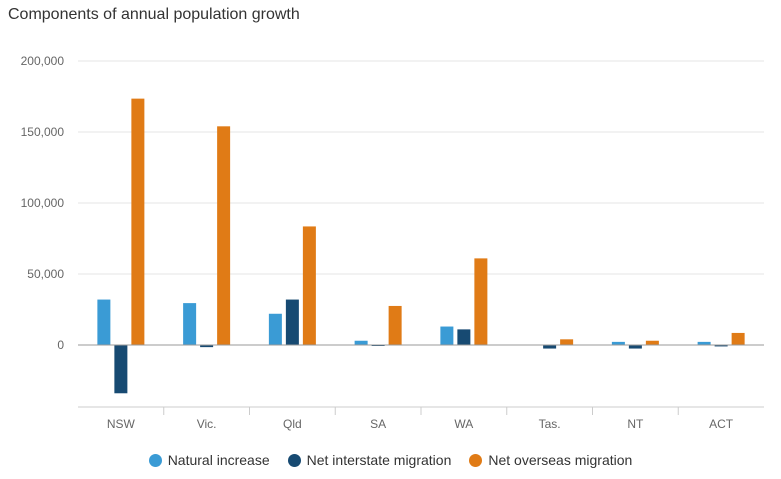 Image resolution: width=781 pixels, height=479 pixels. What do you see at coordinates (652, 342) in the screenshot?
I see `bar-nt-net-overseas-migration` at bounding box center [652, 342].